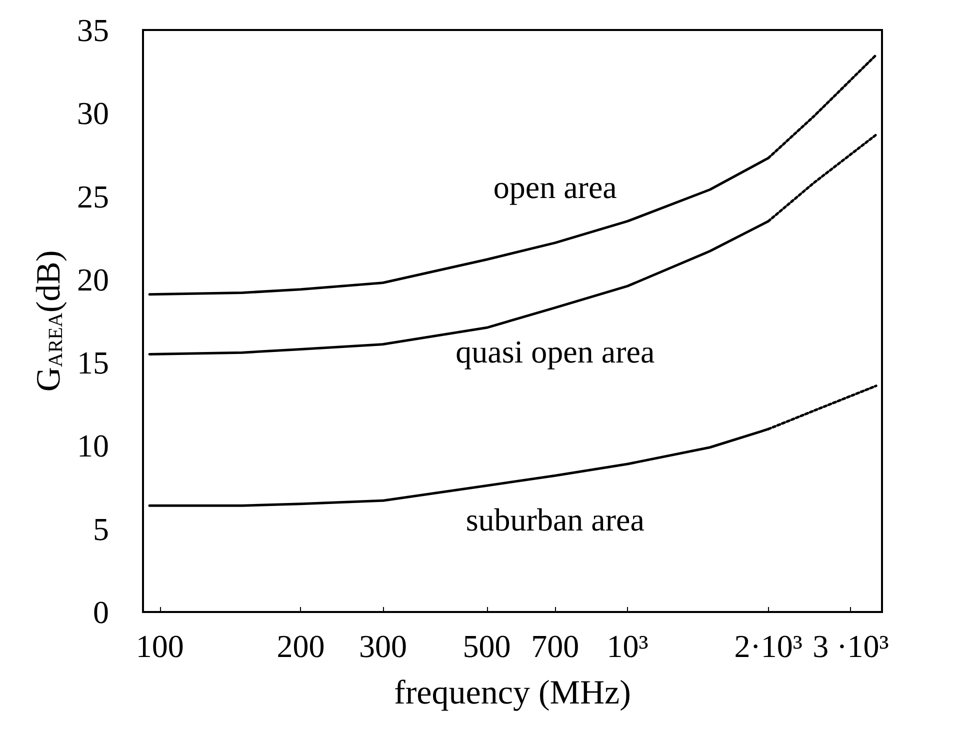  Describe the element at coordinates (93, 113) in the screenshot. I see `y-tick-label: 30` at that location.